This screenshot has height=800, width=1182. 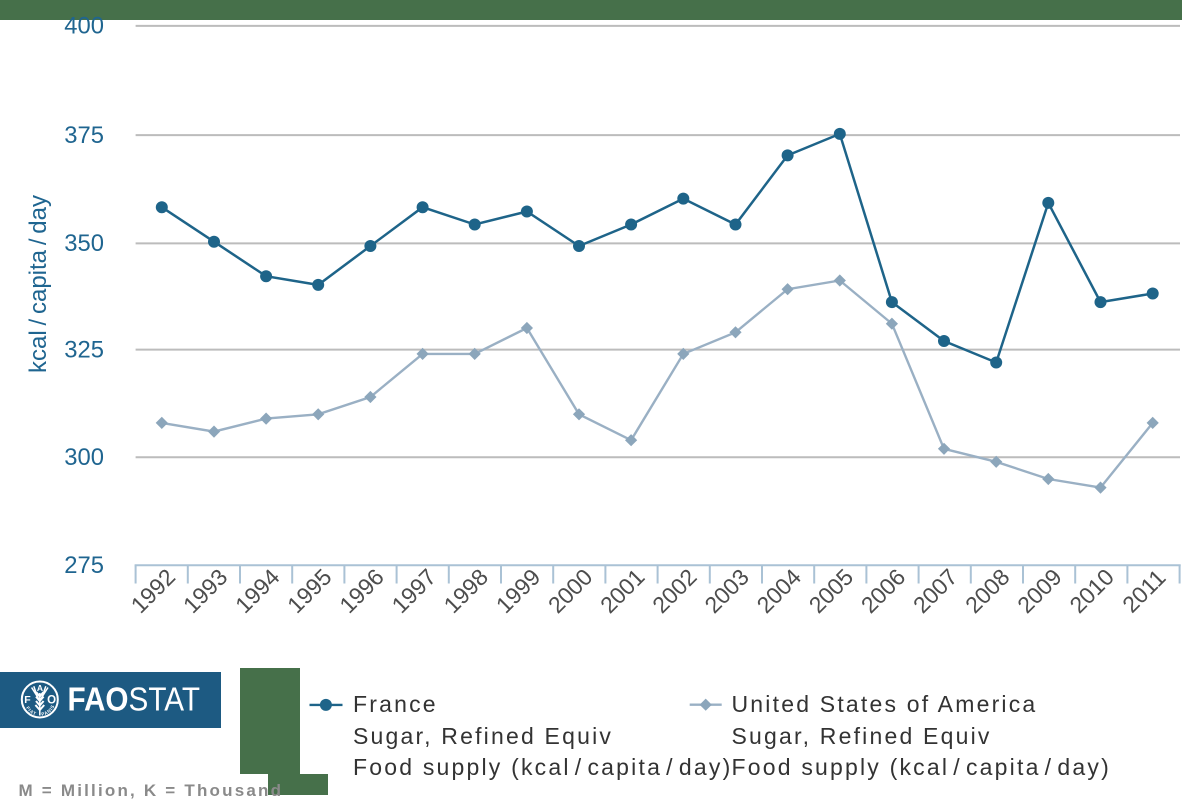 I want to click on svg-text: 1996, so click(x=361, y=591).